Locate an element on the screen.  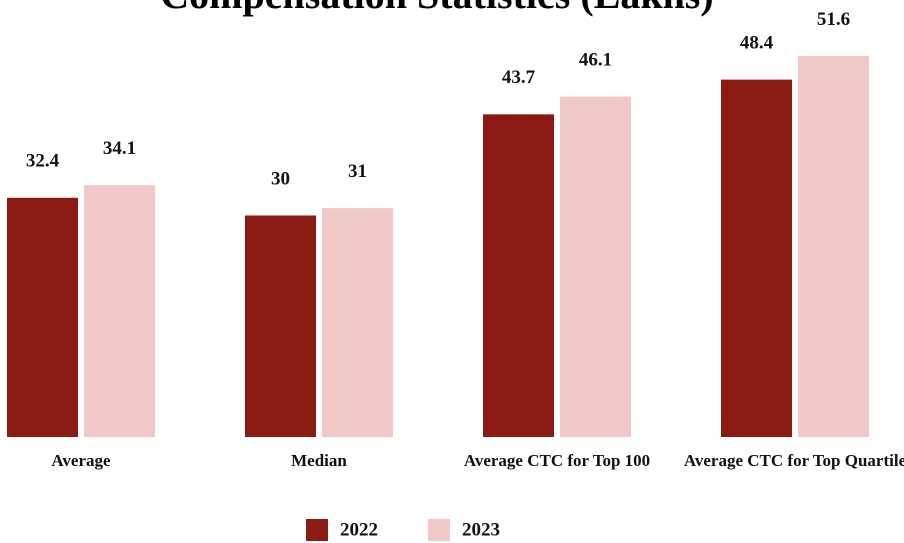
data-label: 51.6 is located at coordinates (833, 19).